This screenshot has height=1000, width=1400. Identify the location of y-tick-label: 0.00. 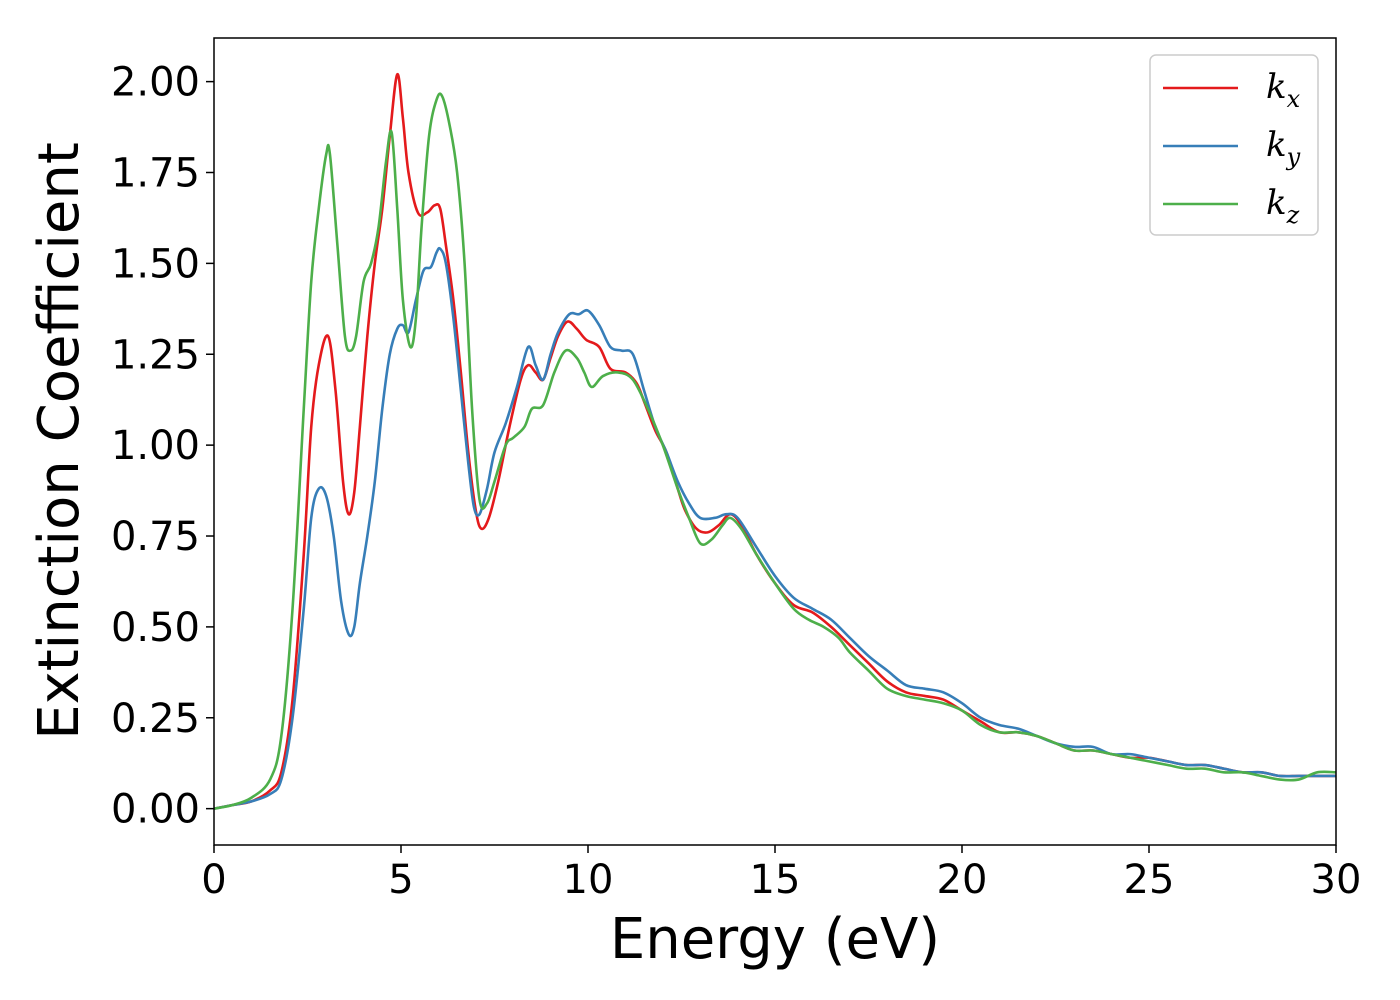
(155, 810).